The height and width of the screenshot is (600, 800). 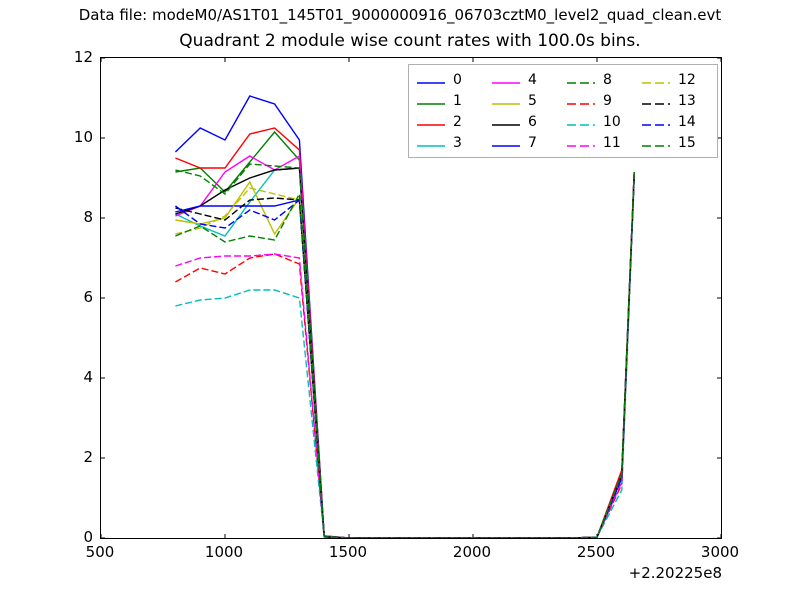 What do you see at coordinates (687, 100) in the screenshot?
I see `legend-label: 13` at bounding box center [687, 100].